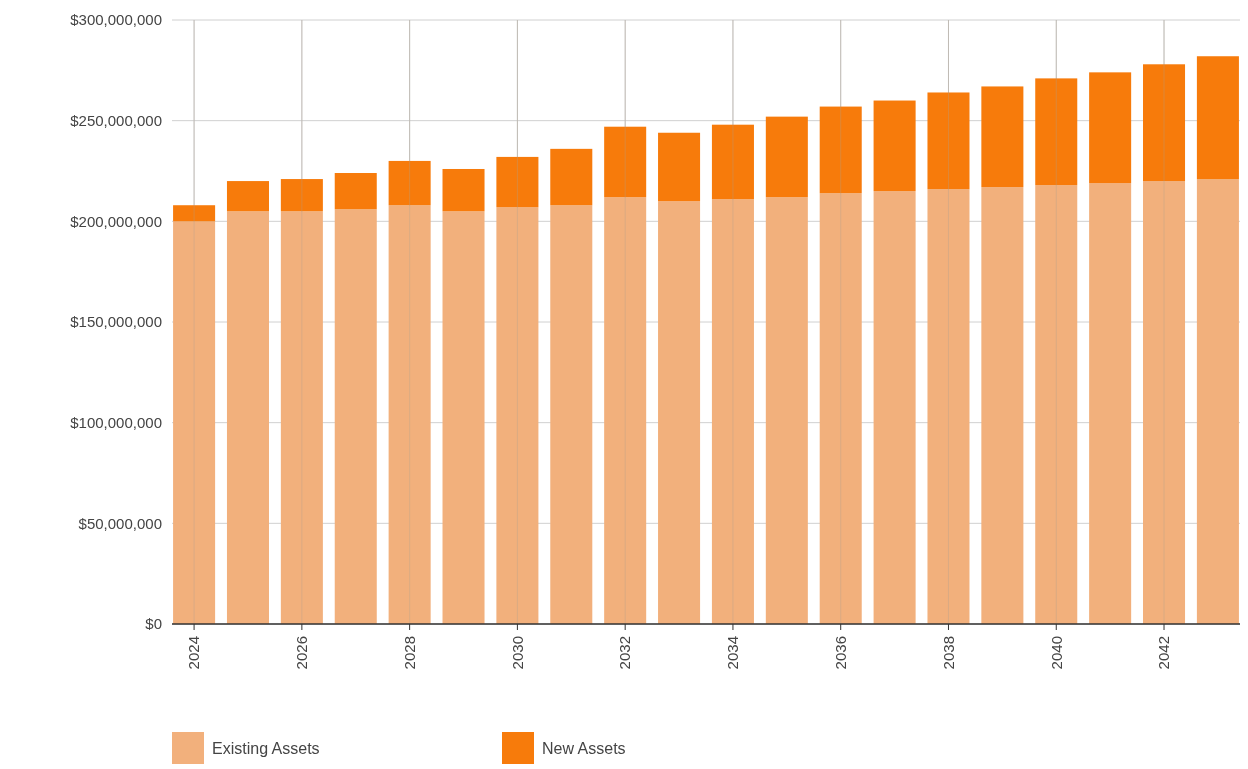 The width and height of the screenshot is (1248, 769). Describe the element at coordinates (302, 653) in the screenshot. I see `x-tick-label: 2026` at that location.